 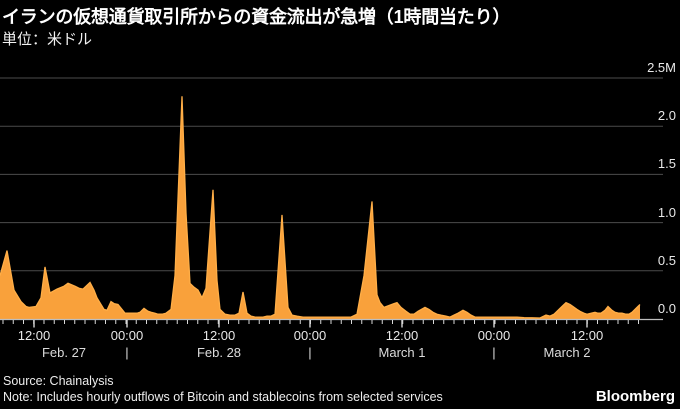 What do you see at coordinates (219, 352) in the screenshot?
I see `x-axis-day-label: Feb. 28` at bounding box center [219, 352].